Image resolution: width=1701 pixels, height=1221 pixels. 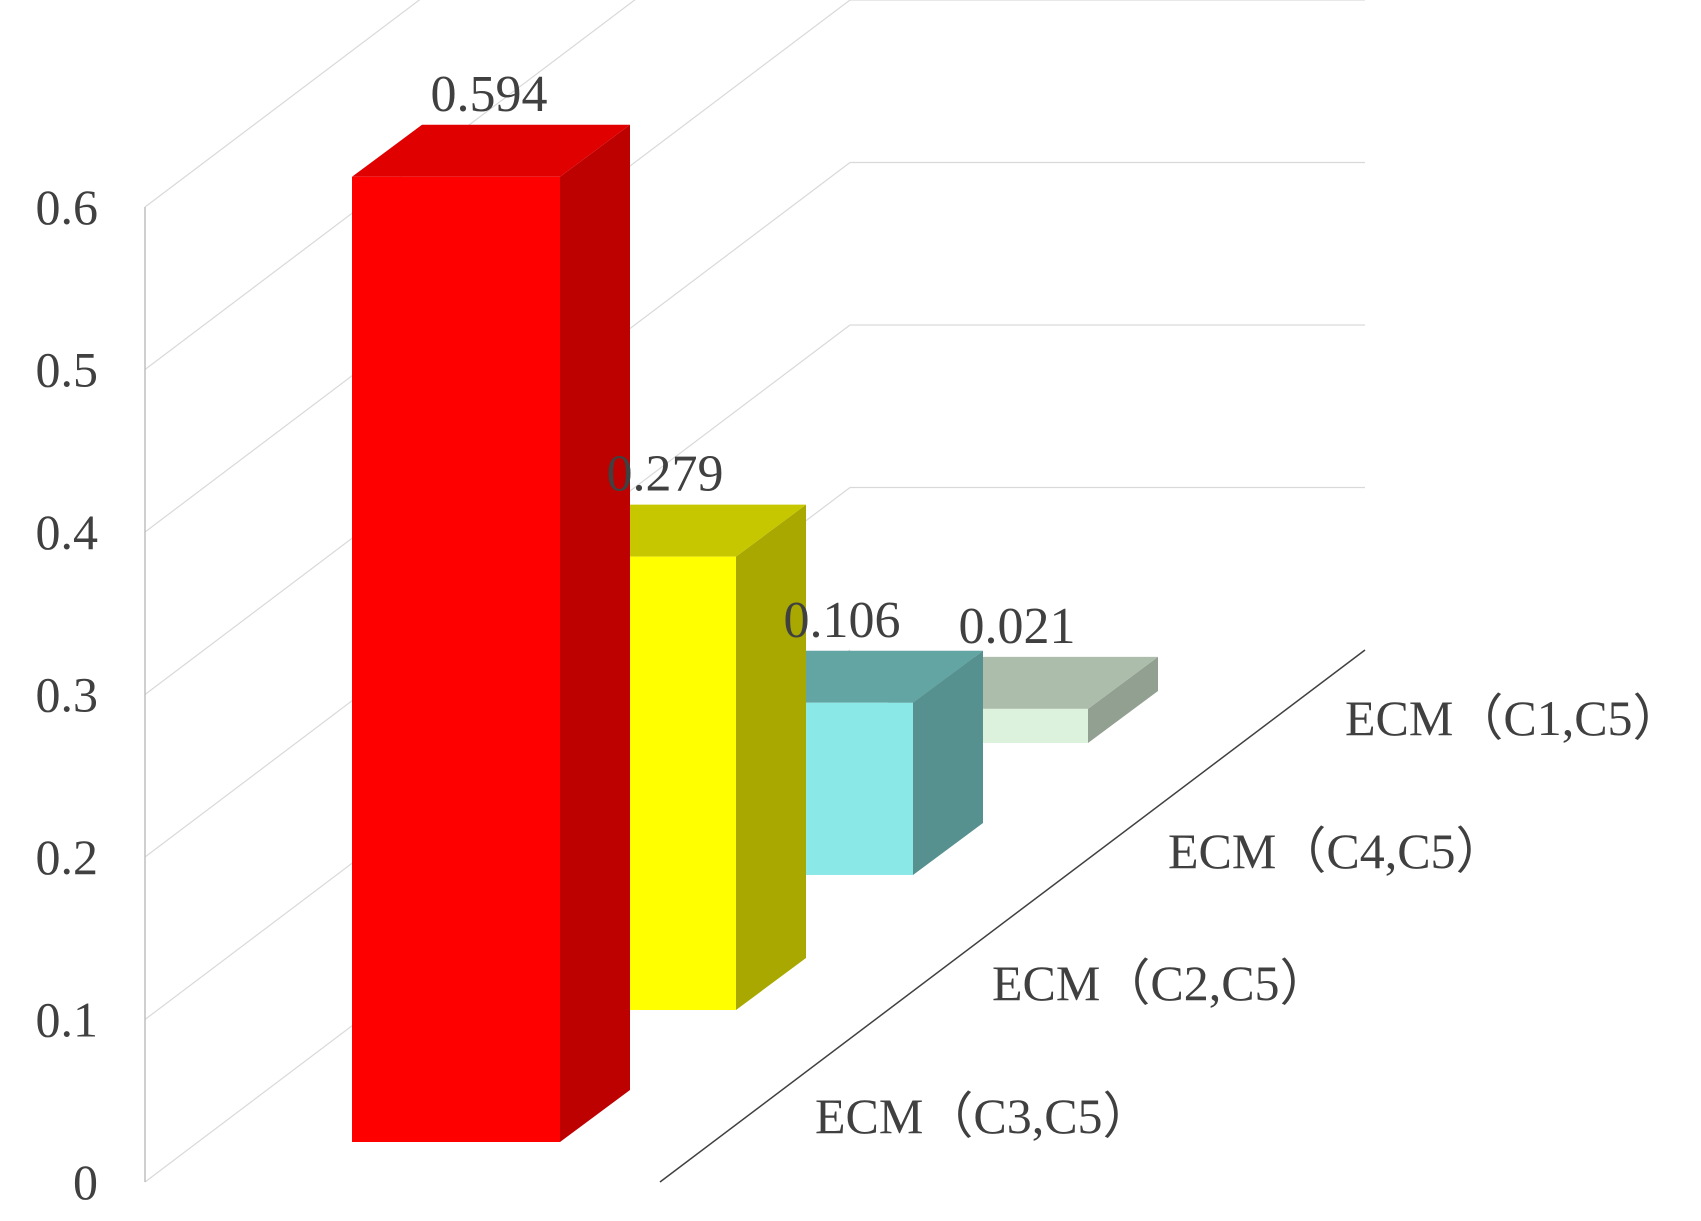 I want to click on y-tick-label: 0.3, so click(x=67, y=695).